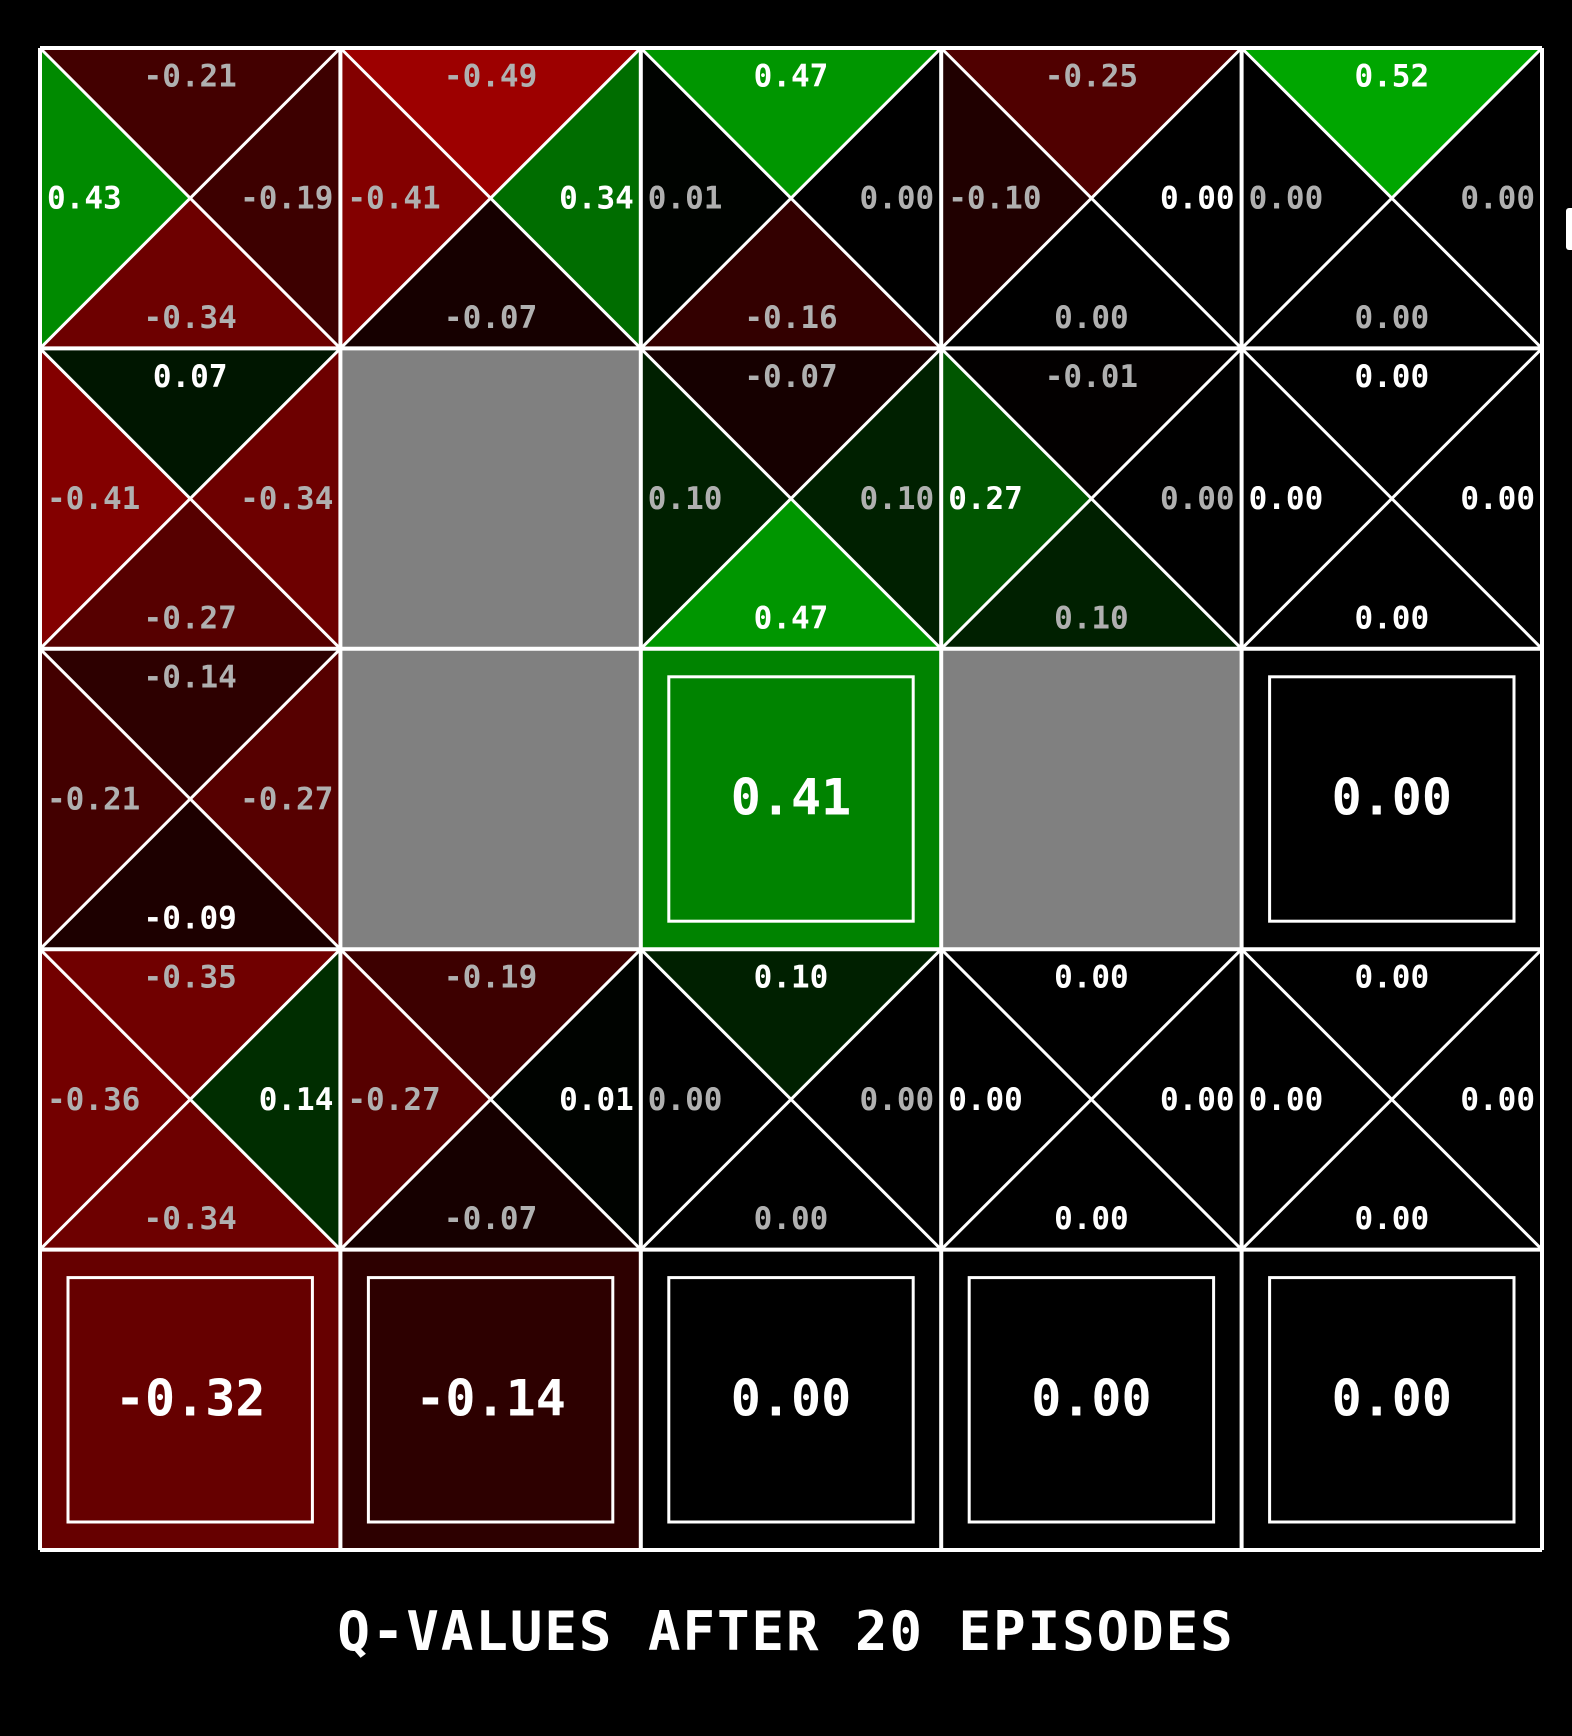 This screenshot has height=1736, width=1572. I want to click on grid-cell-r4-c0: -0.32, so click(190, 1399).